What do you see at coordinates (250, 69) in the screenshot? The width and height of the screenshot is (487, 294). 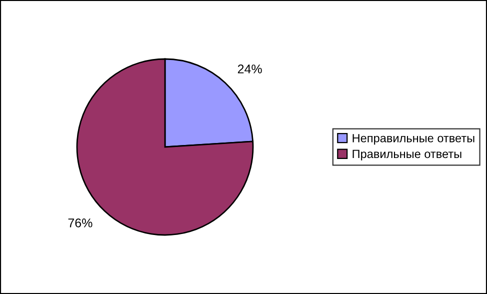 I see `data-label: 24%` at bounding box center [250, 69].